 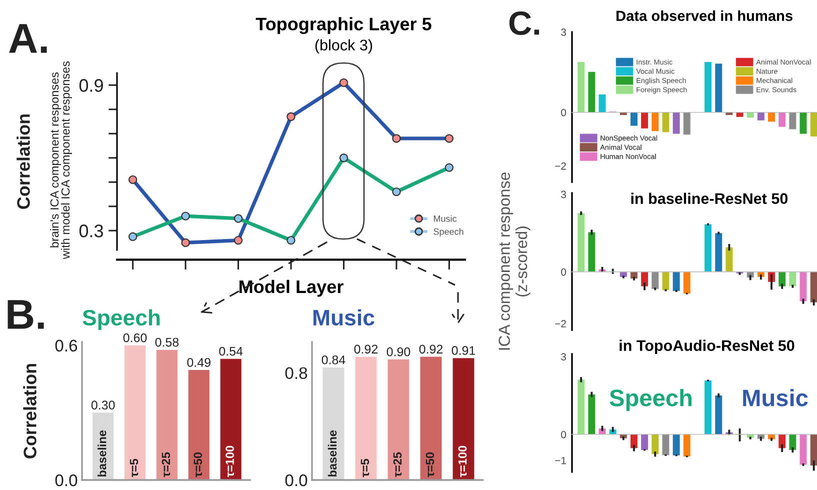 What do you see at coordinates (514, 261) in the screenshot?
I see `y-axis-title: ICA component response (z-scored)` at bounding box center [514, 261].